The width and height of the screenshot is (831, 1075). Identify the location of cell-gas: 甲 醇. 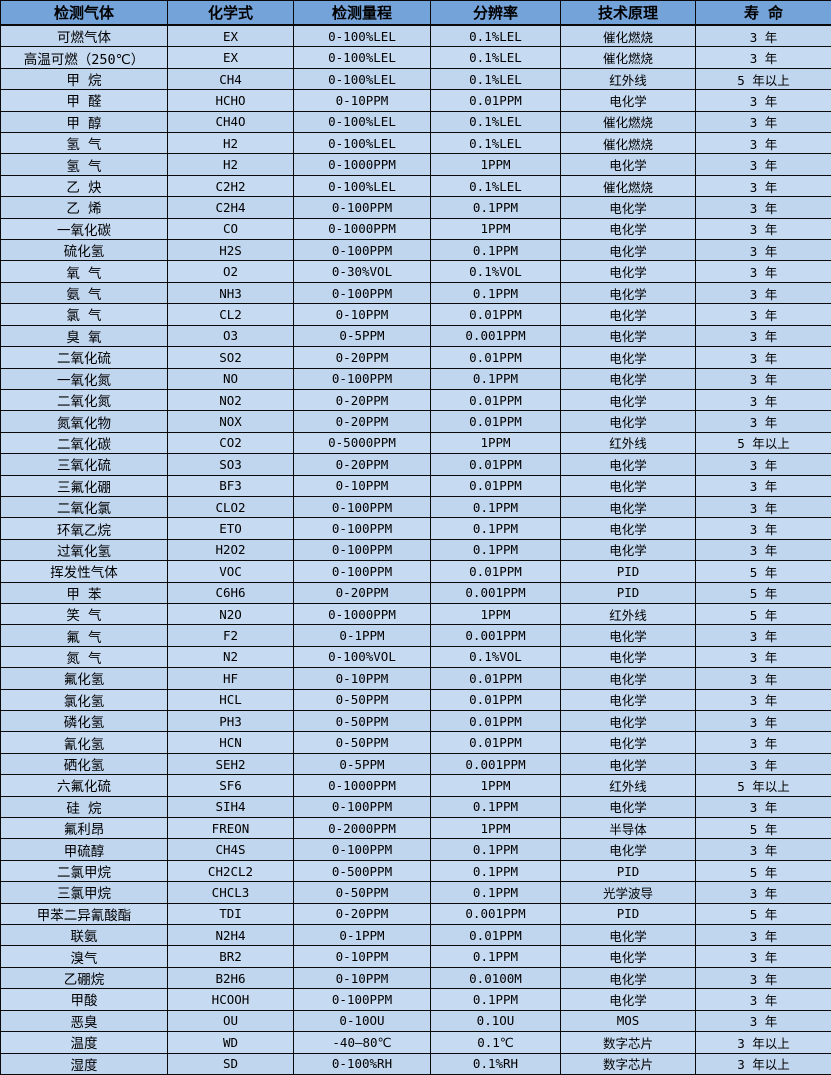
(84, 122).